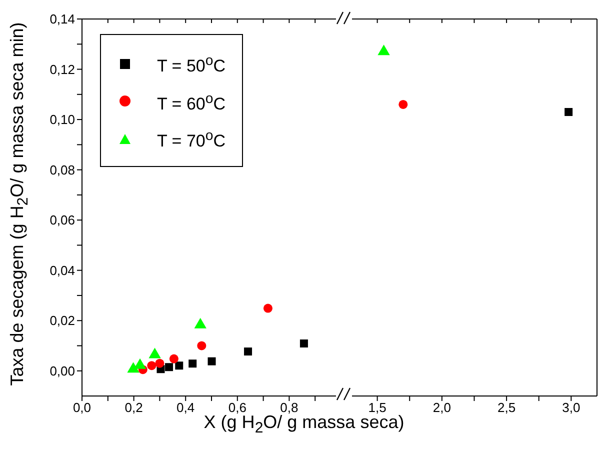 The width and height of the screenshot is (600, 456). Describe the element at coordinates (191, 140) in the screenshot. I see `legend-label: T = 70$^{o}$C` at that location.